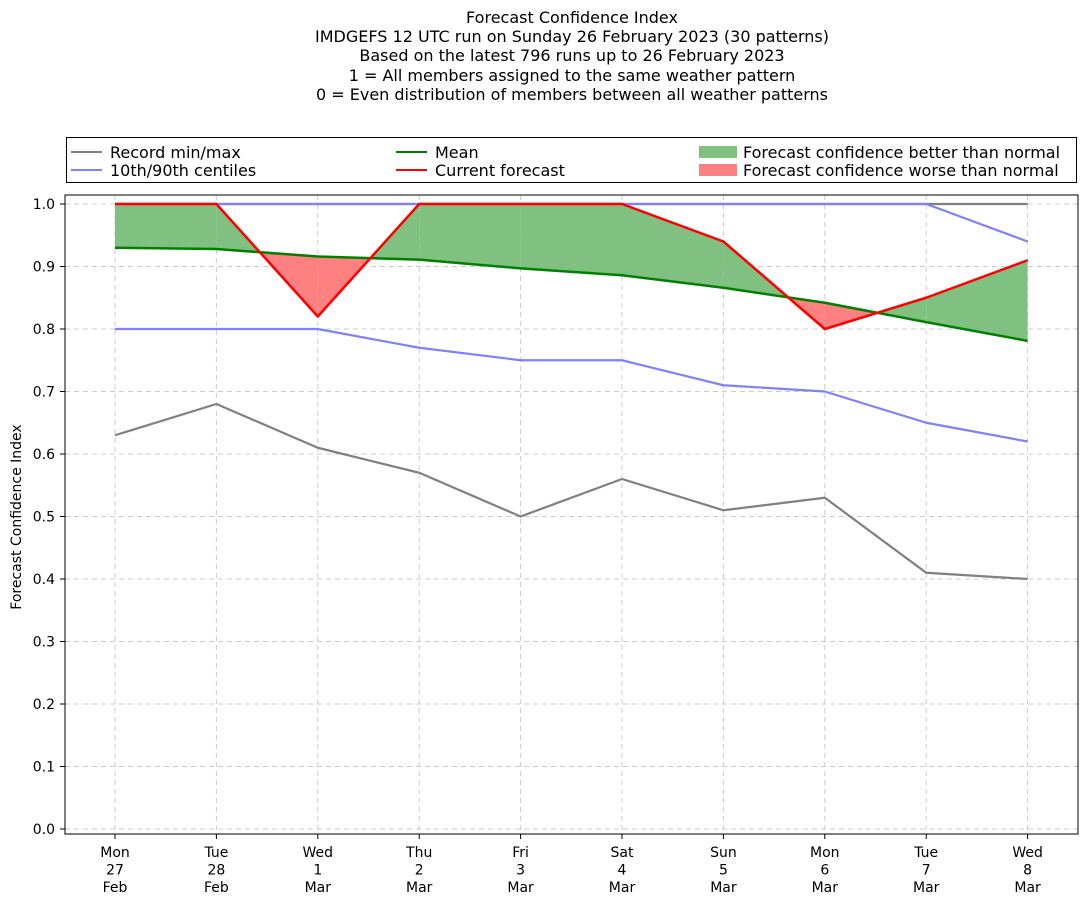  Describe the element at coordinates (622, 853) in the screenshot. I see `x-tick-label: Sat` at that location.